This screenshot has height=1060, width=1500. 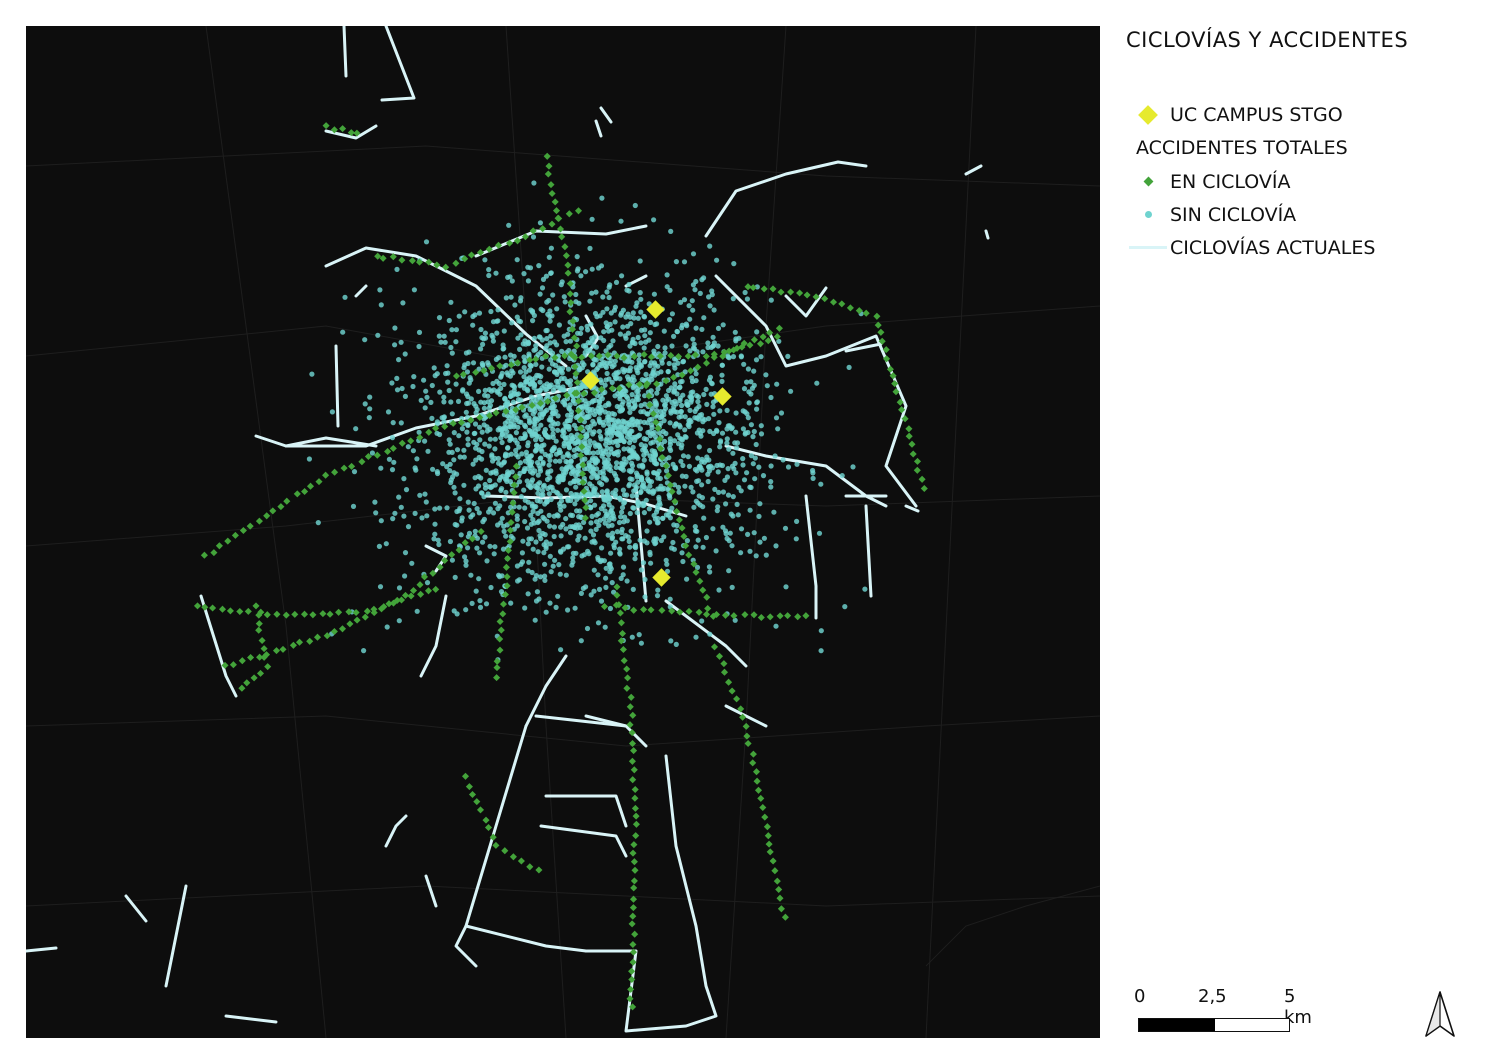 I want to click on bikeway-line, so click(x=806, y=302).